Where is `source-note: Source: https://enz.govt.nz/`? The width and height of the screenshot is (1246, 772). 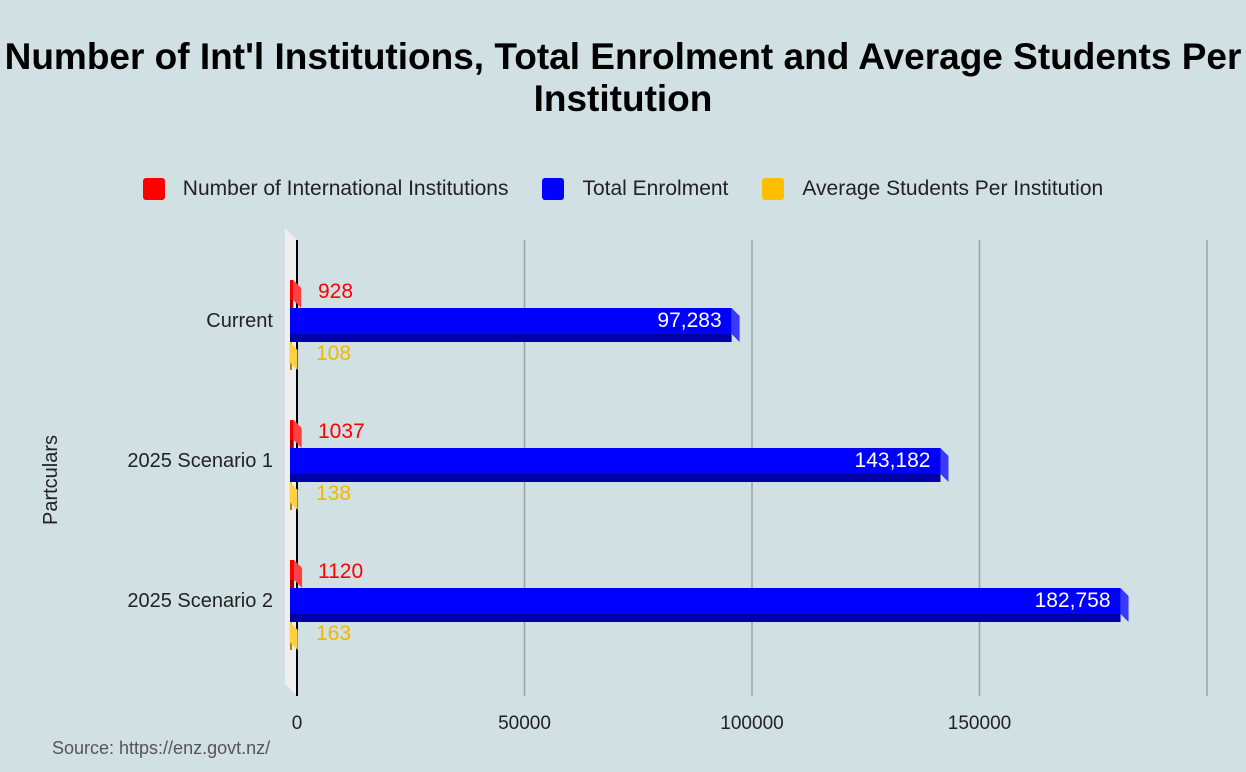
source-note: Source: https://enz.govt.nz/ is located at coordinates (161, 748).